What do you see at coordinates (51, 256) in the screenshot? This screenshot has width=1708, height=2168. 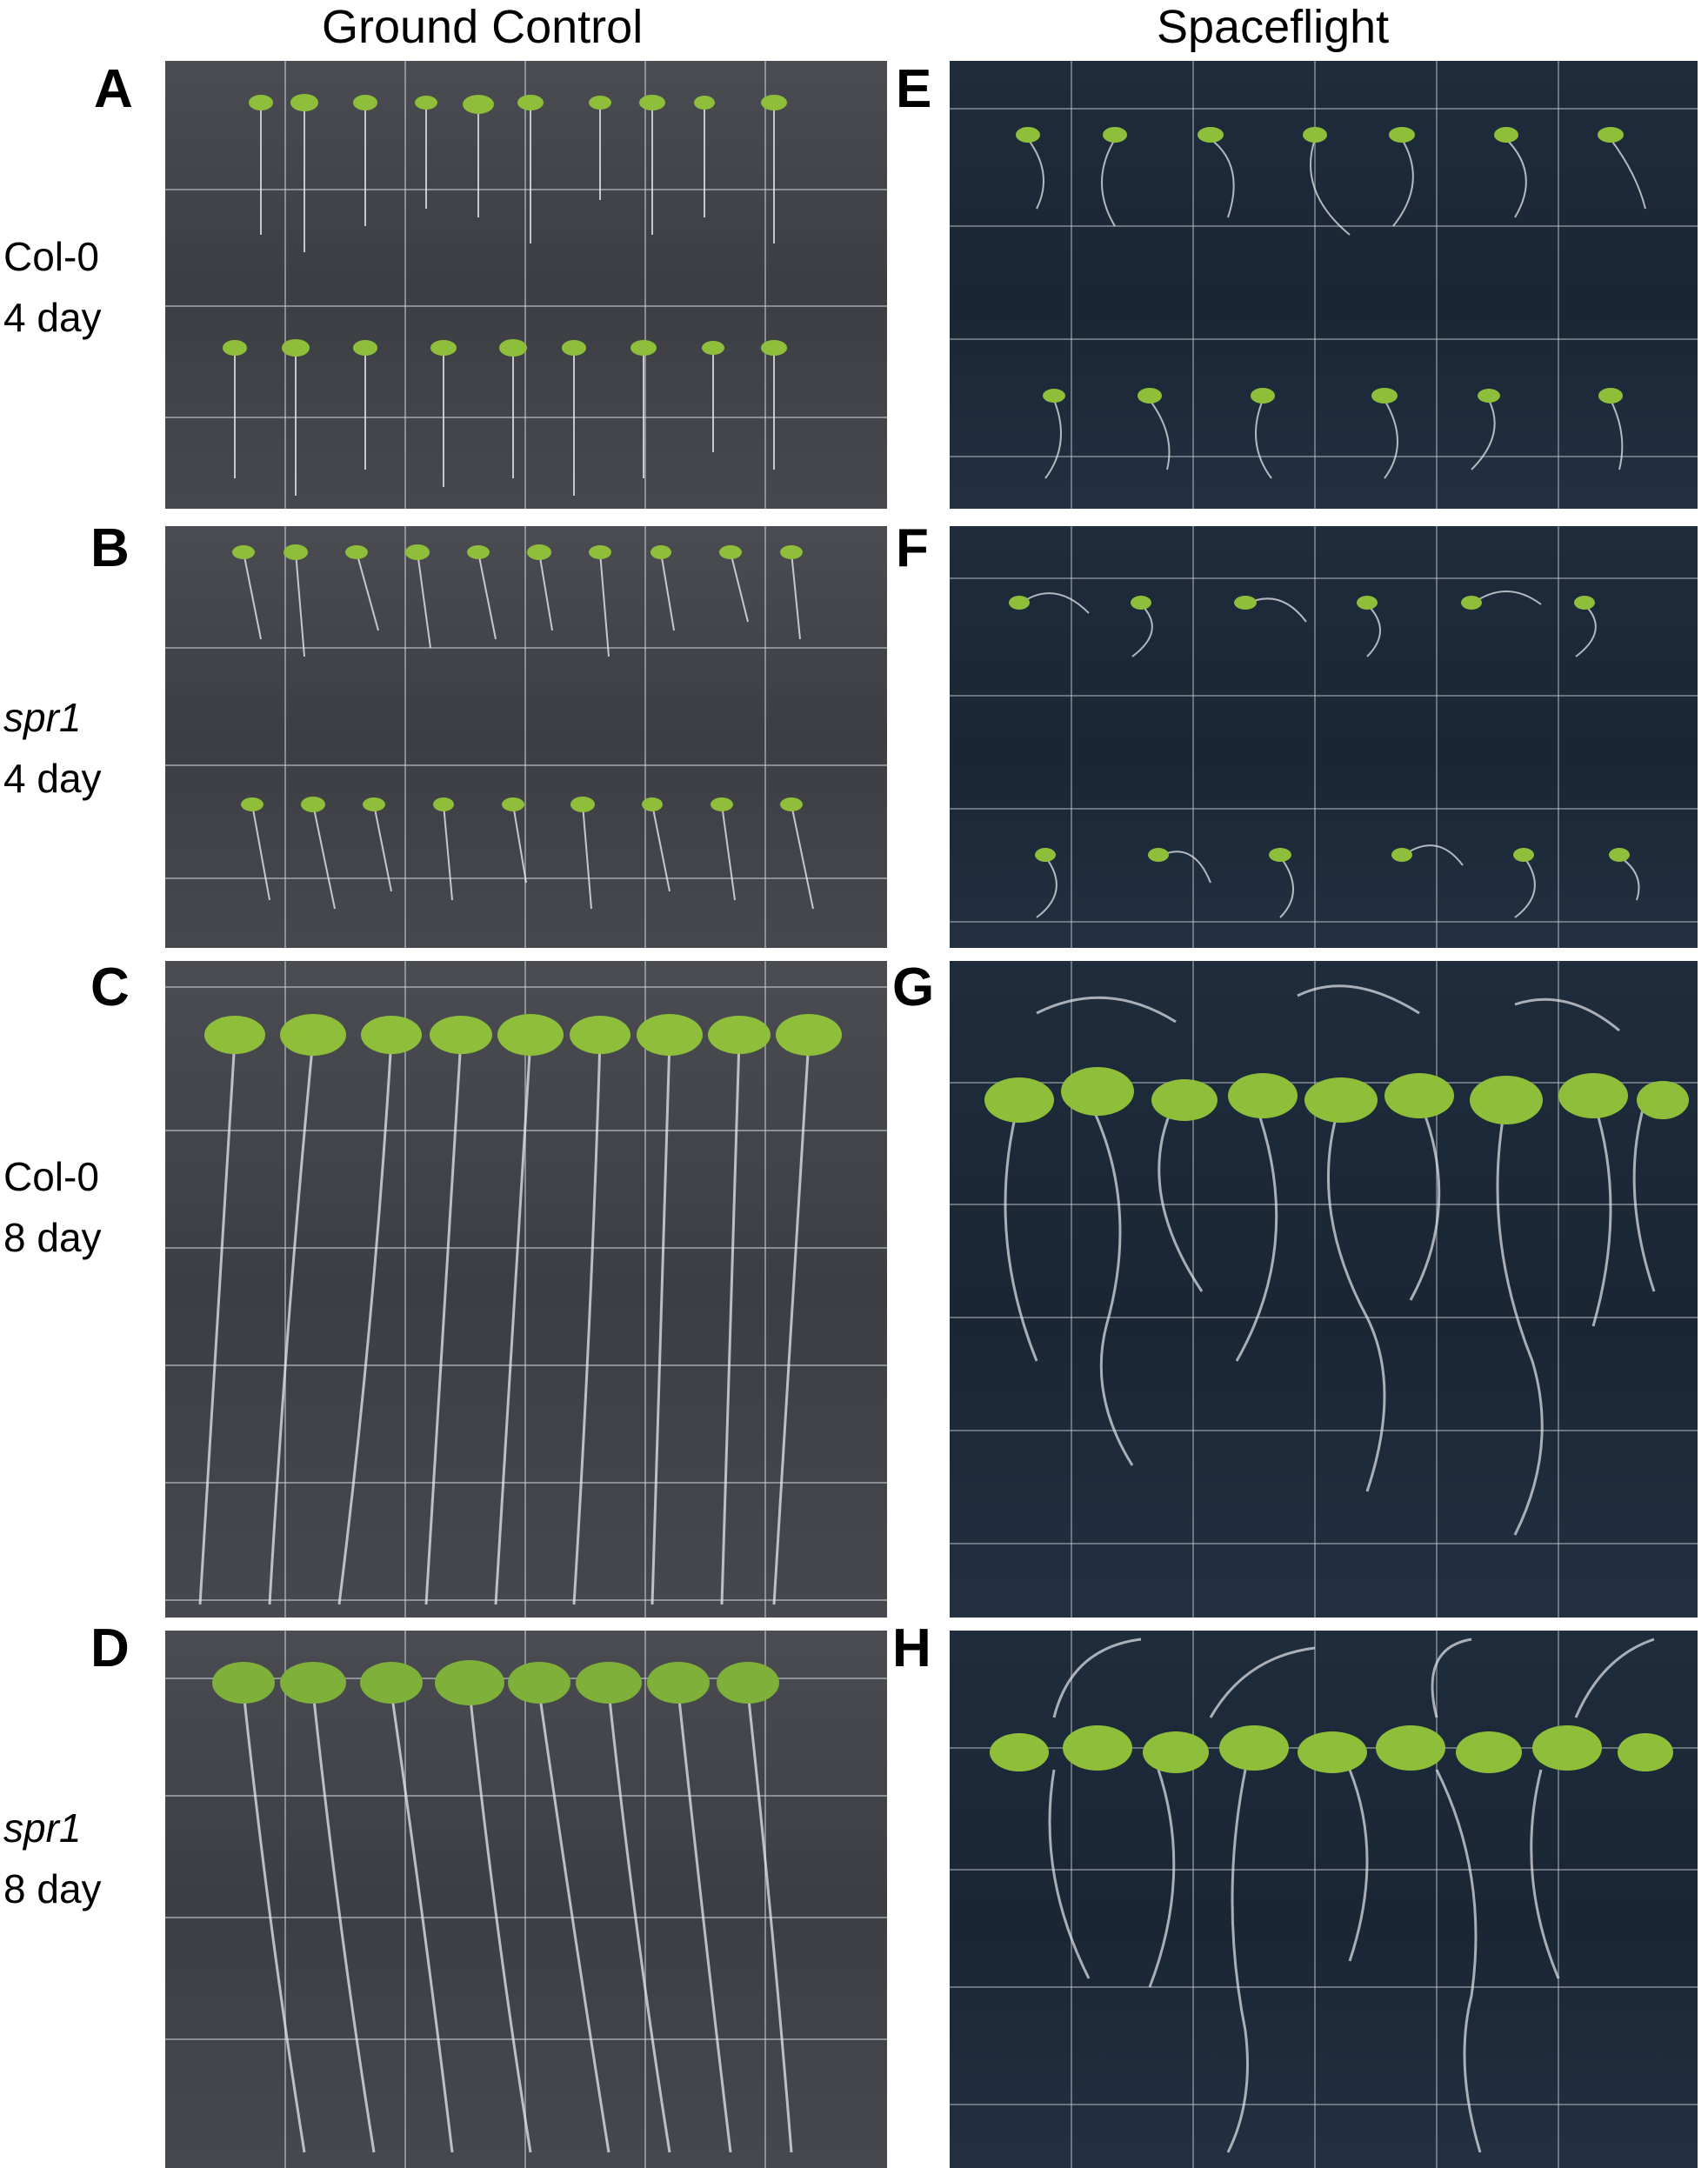 I see `row-label-1-genotype: Col-0` at bounding box center [51, 256].